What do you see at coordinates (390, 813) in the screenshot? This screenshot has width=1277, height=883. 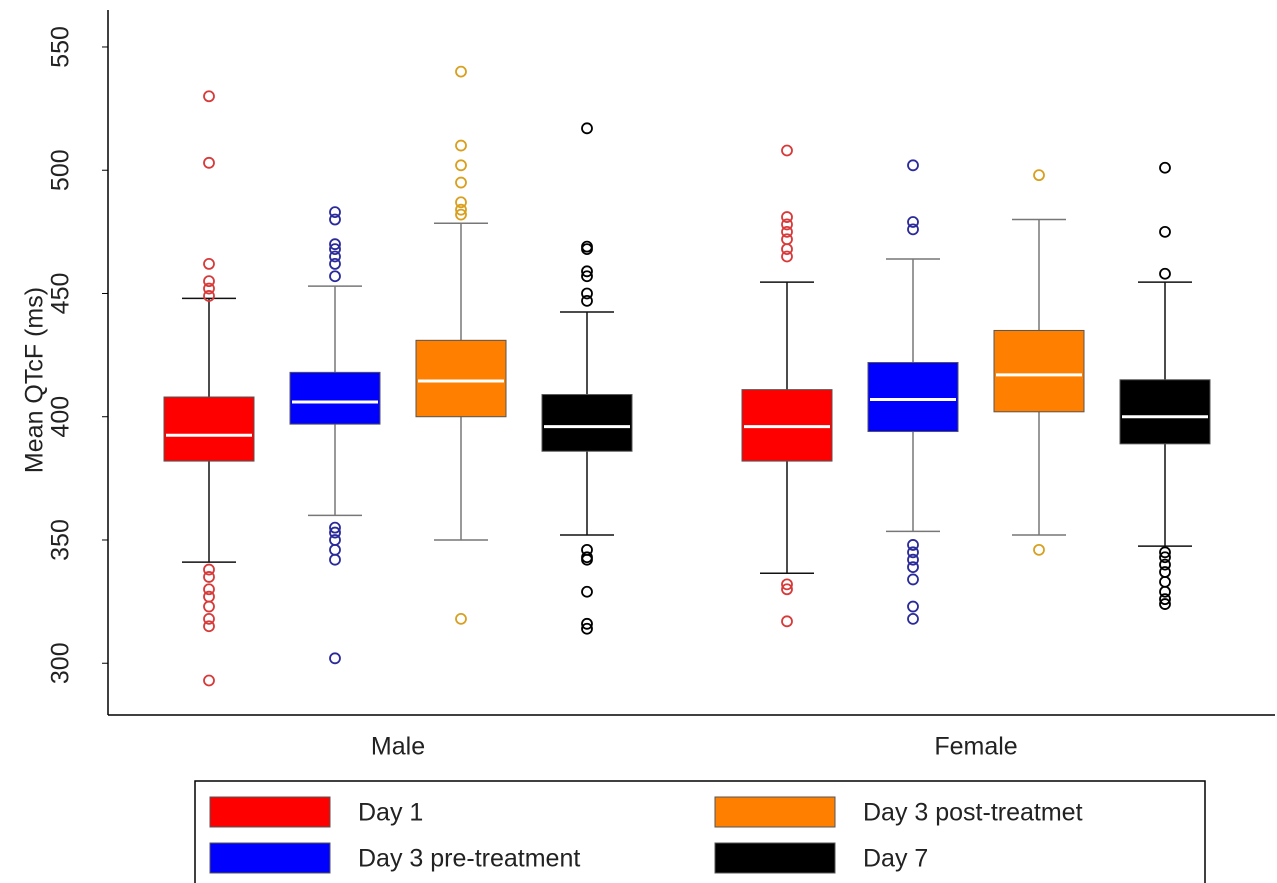 I see `legend-label: Day 1` at bounding box center [390, 813].